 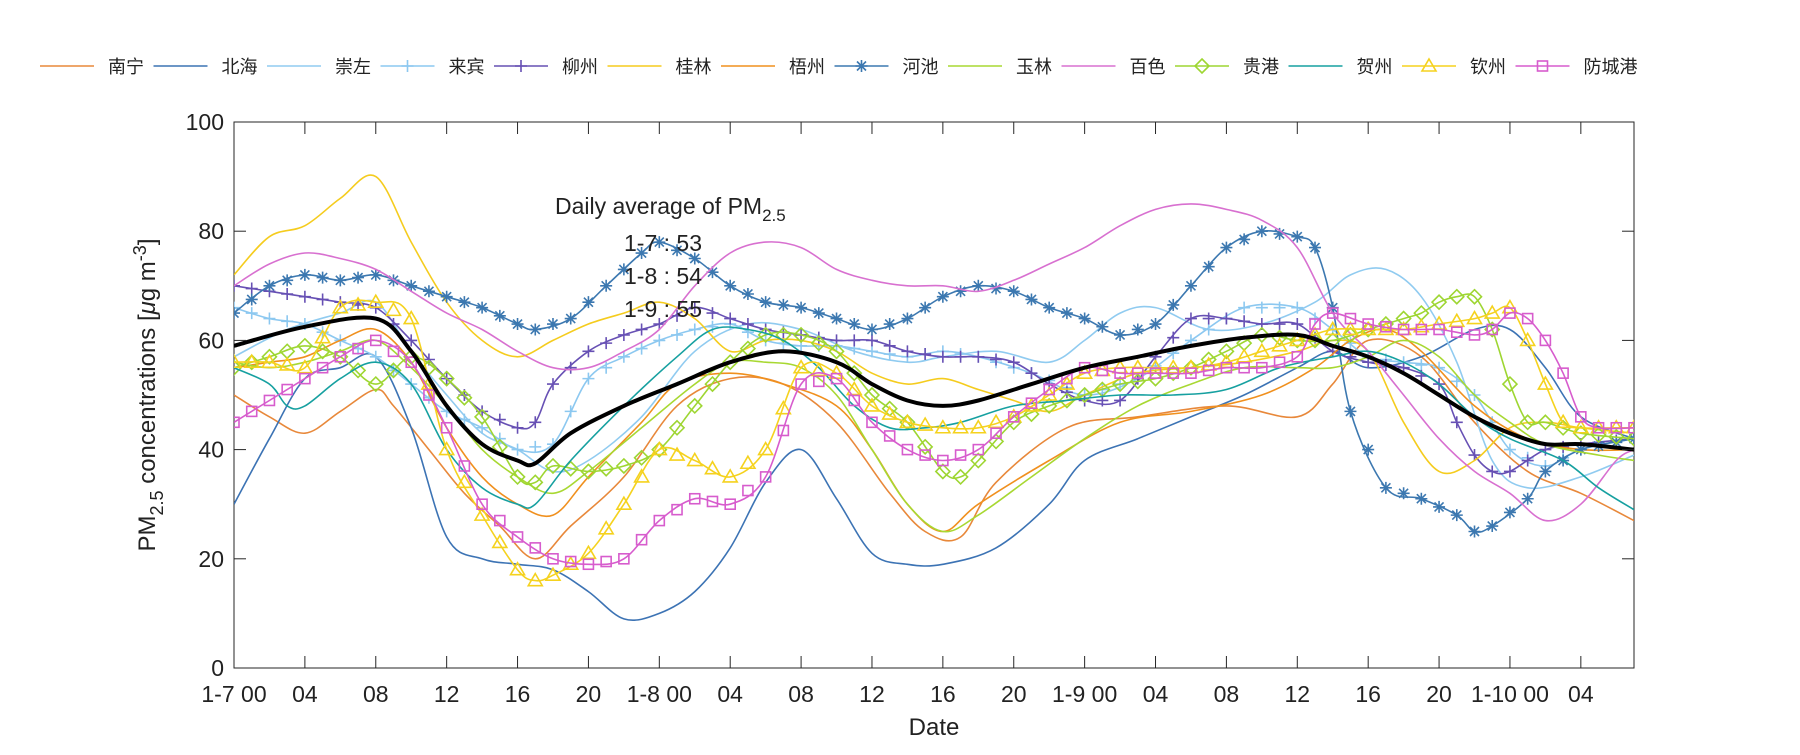 What do you see at coordinates (353, 67) in the screenshot?
I see `legend-label: 崇左` at bounding box center [353, 67].